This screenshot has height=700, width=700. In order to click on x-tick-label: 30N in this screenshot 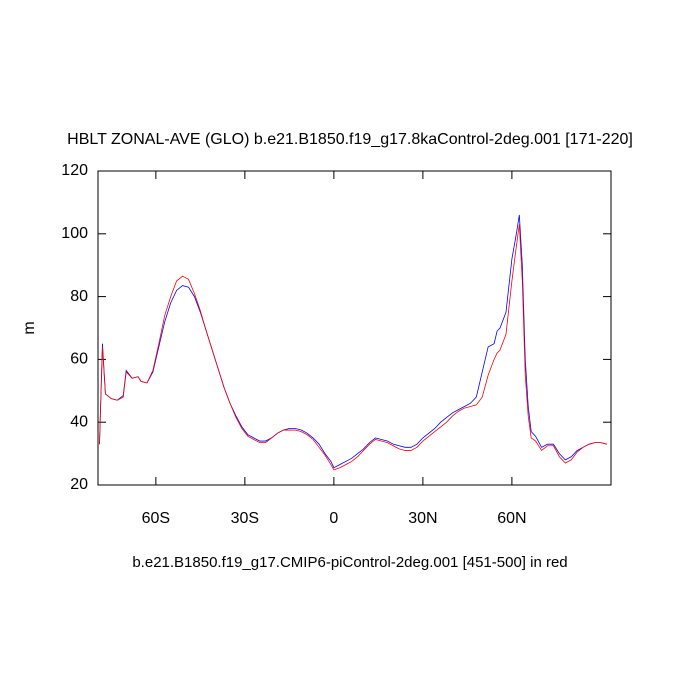, I will do `click(422, 518)`.